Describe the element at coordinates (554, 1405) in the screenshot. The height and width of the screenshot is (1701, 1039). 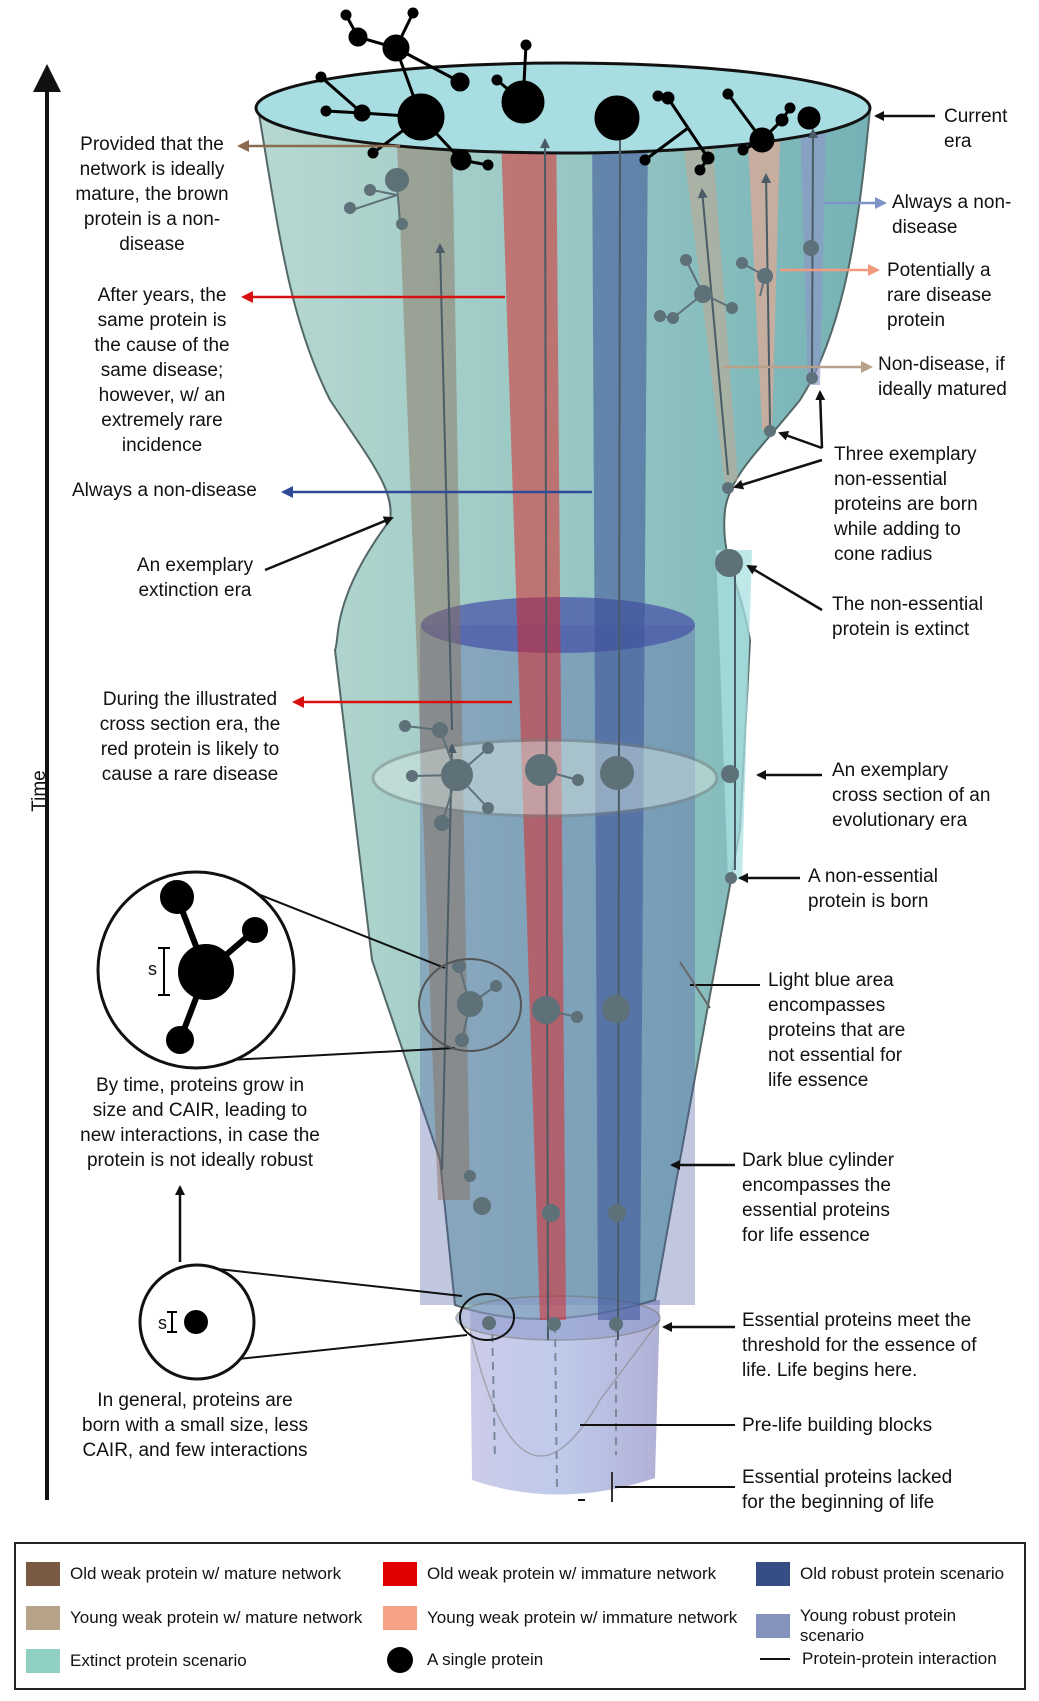
I see `pre-life-dashes` at that location.